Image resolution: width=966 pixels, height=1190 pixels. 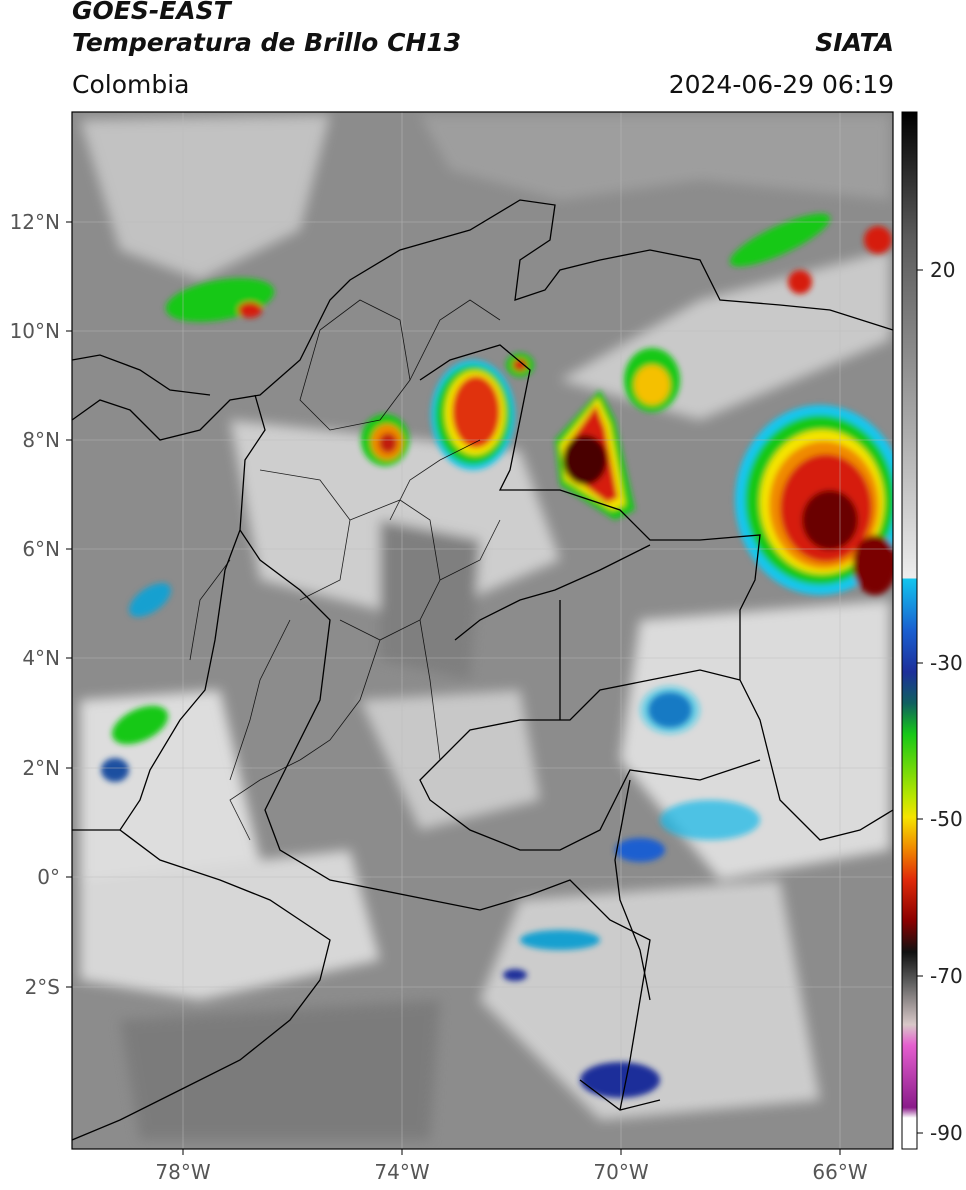 What do you see at coordinates (946, 976) in the screenshot?
I see `colorbar-label-minus70: -70` at bounding box center [946, 976].